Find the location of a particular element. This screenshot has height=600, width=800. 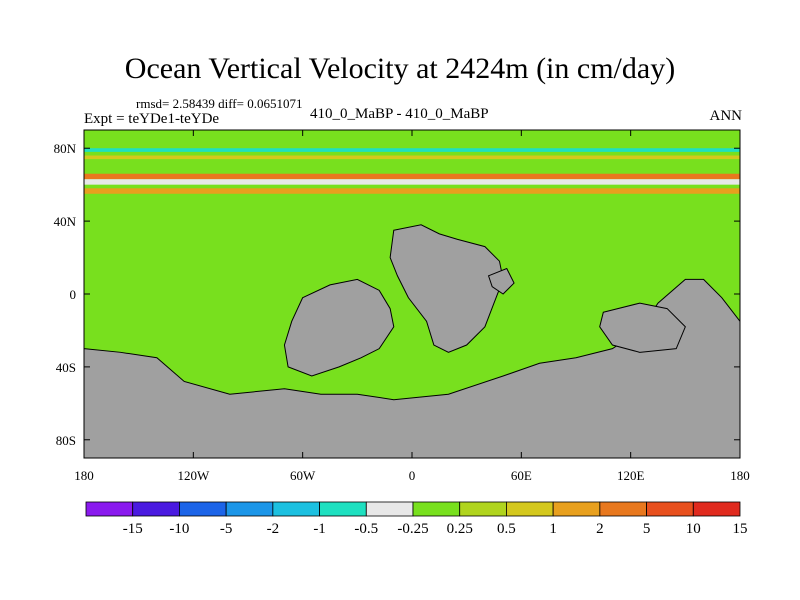

x-tick-label: 120W is located at coordinates (193, 475).